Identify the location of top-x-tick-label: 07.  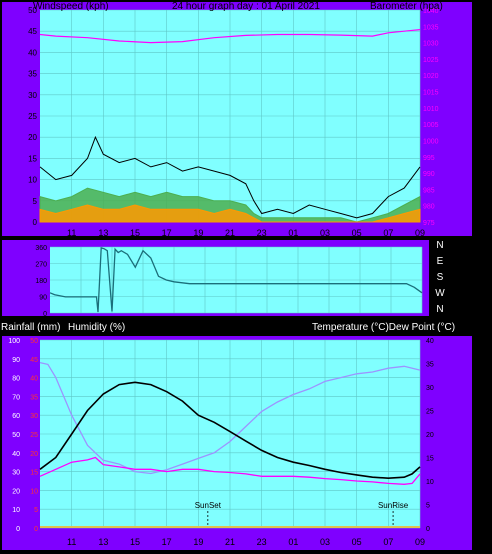
(388, 233).